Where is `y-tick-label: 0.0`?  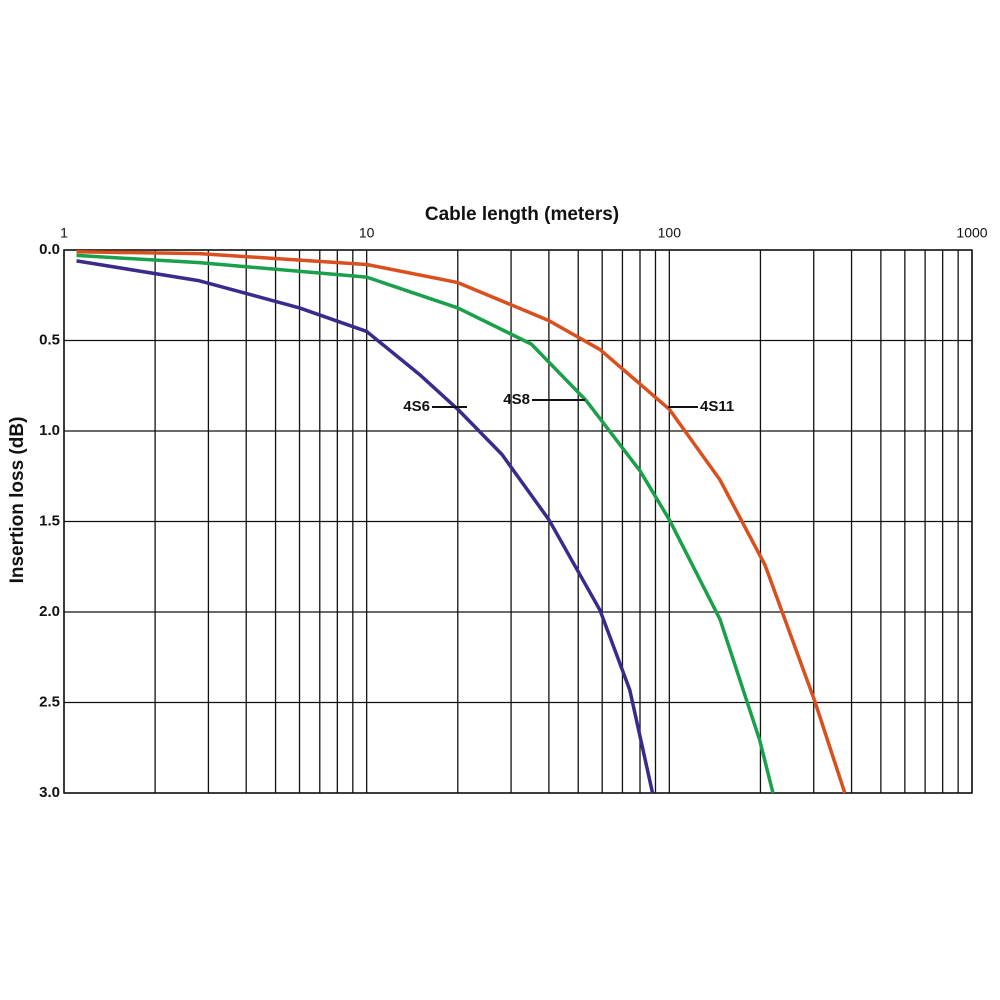
y-tick-label: 0.0 is located at coordinates (49, 249).